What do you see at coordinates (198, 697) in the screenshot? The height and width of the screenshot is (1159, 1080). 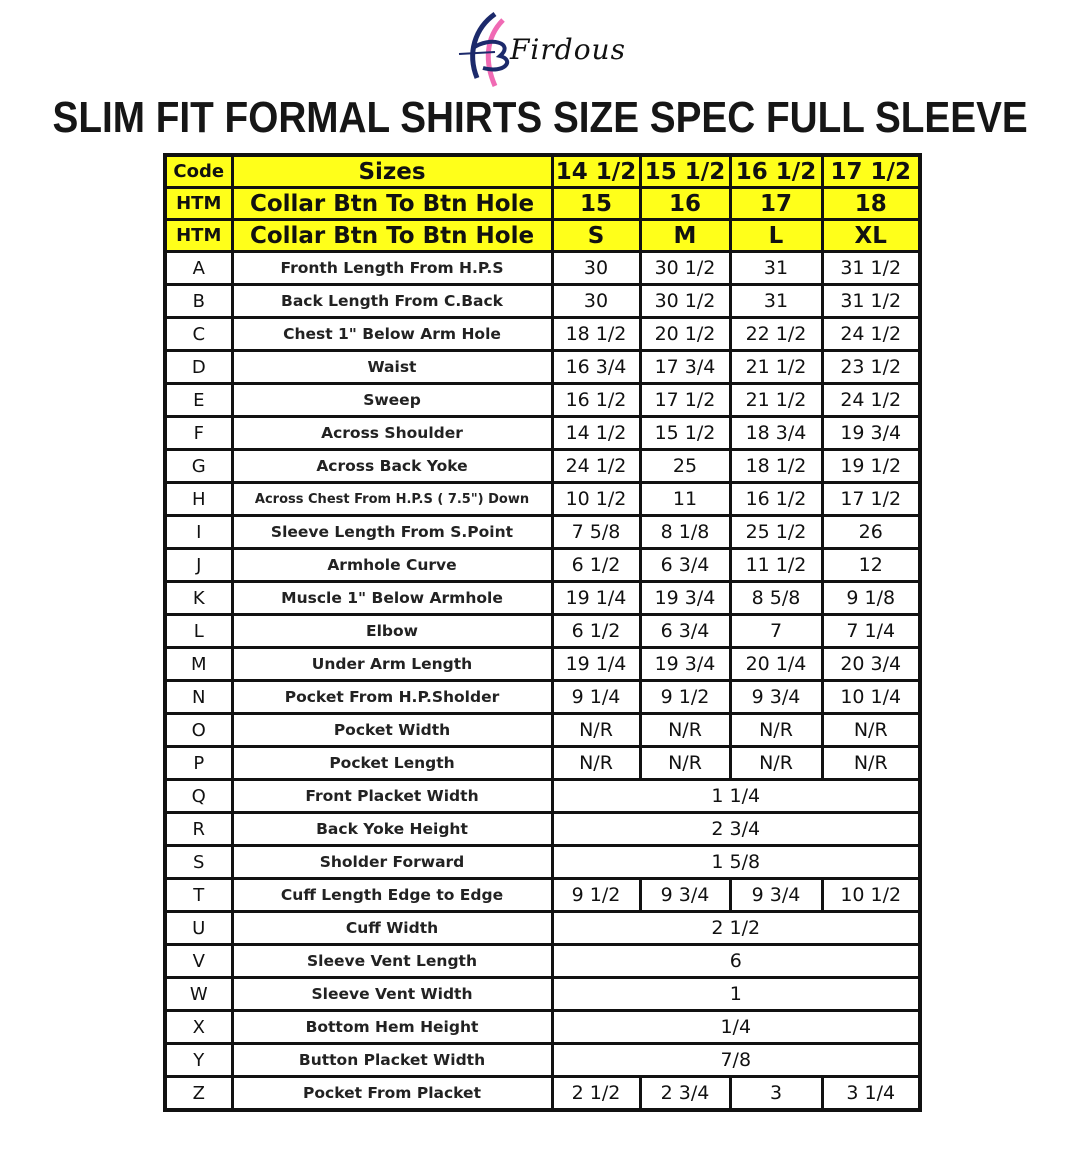 I see `row-code: N` at bounding box center [198, 697].